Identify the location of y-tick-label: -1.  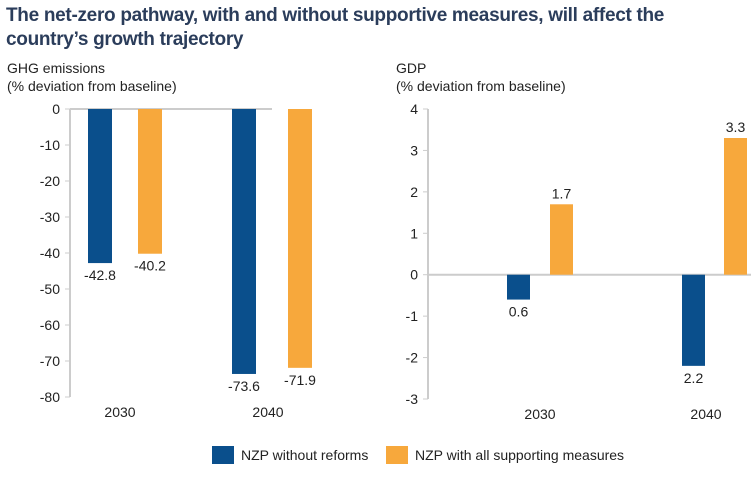
(412, 316).